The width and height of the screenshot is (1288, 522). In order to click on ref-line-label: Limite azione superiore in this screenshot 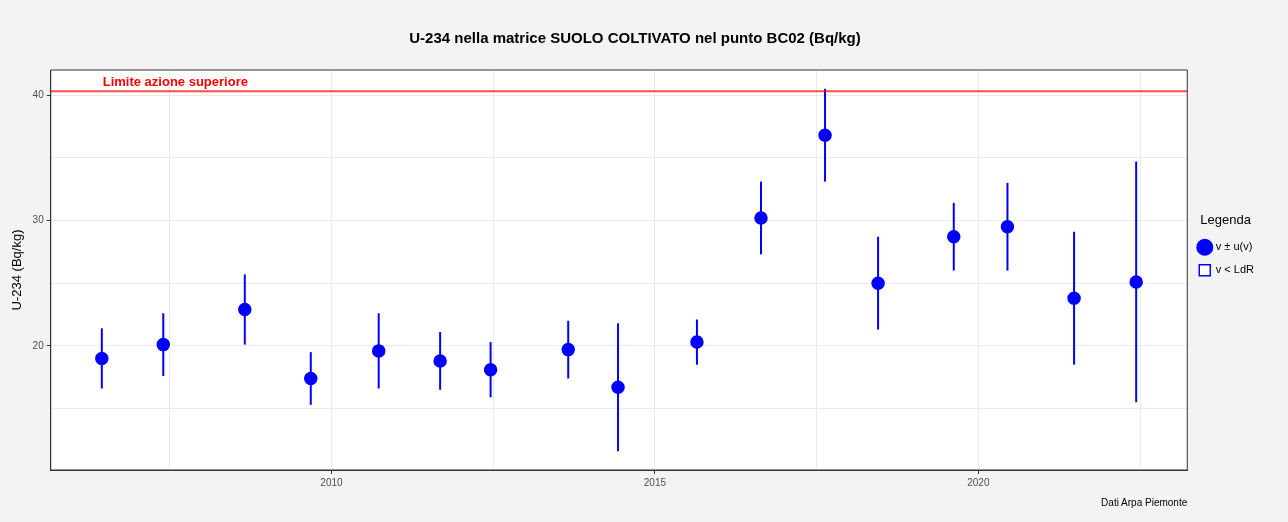, I will do `click(175, 82)`.